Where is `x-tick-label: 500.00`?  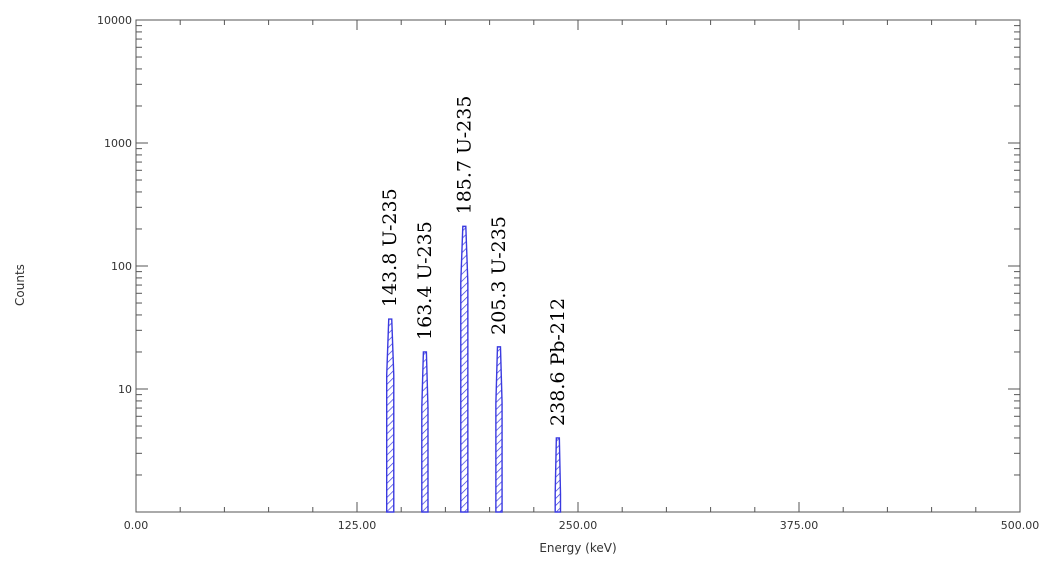 x-tick-label: 500.00 is located at coordinates (1020, 525).